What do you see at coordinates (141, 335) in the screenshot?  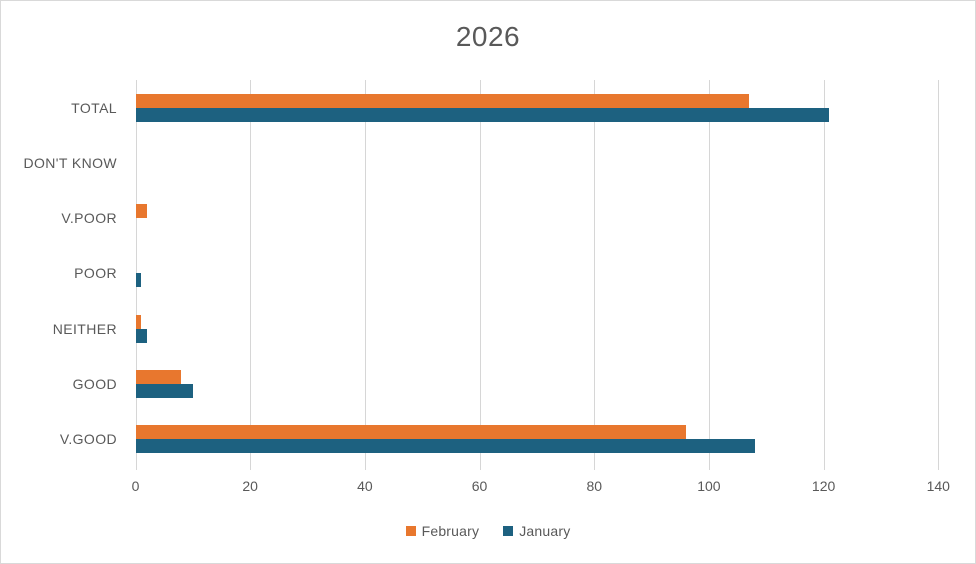 I see `bar-january-neither` at bounding box center [141, 335].